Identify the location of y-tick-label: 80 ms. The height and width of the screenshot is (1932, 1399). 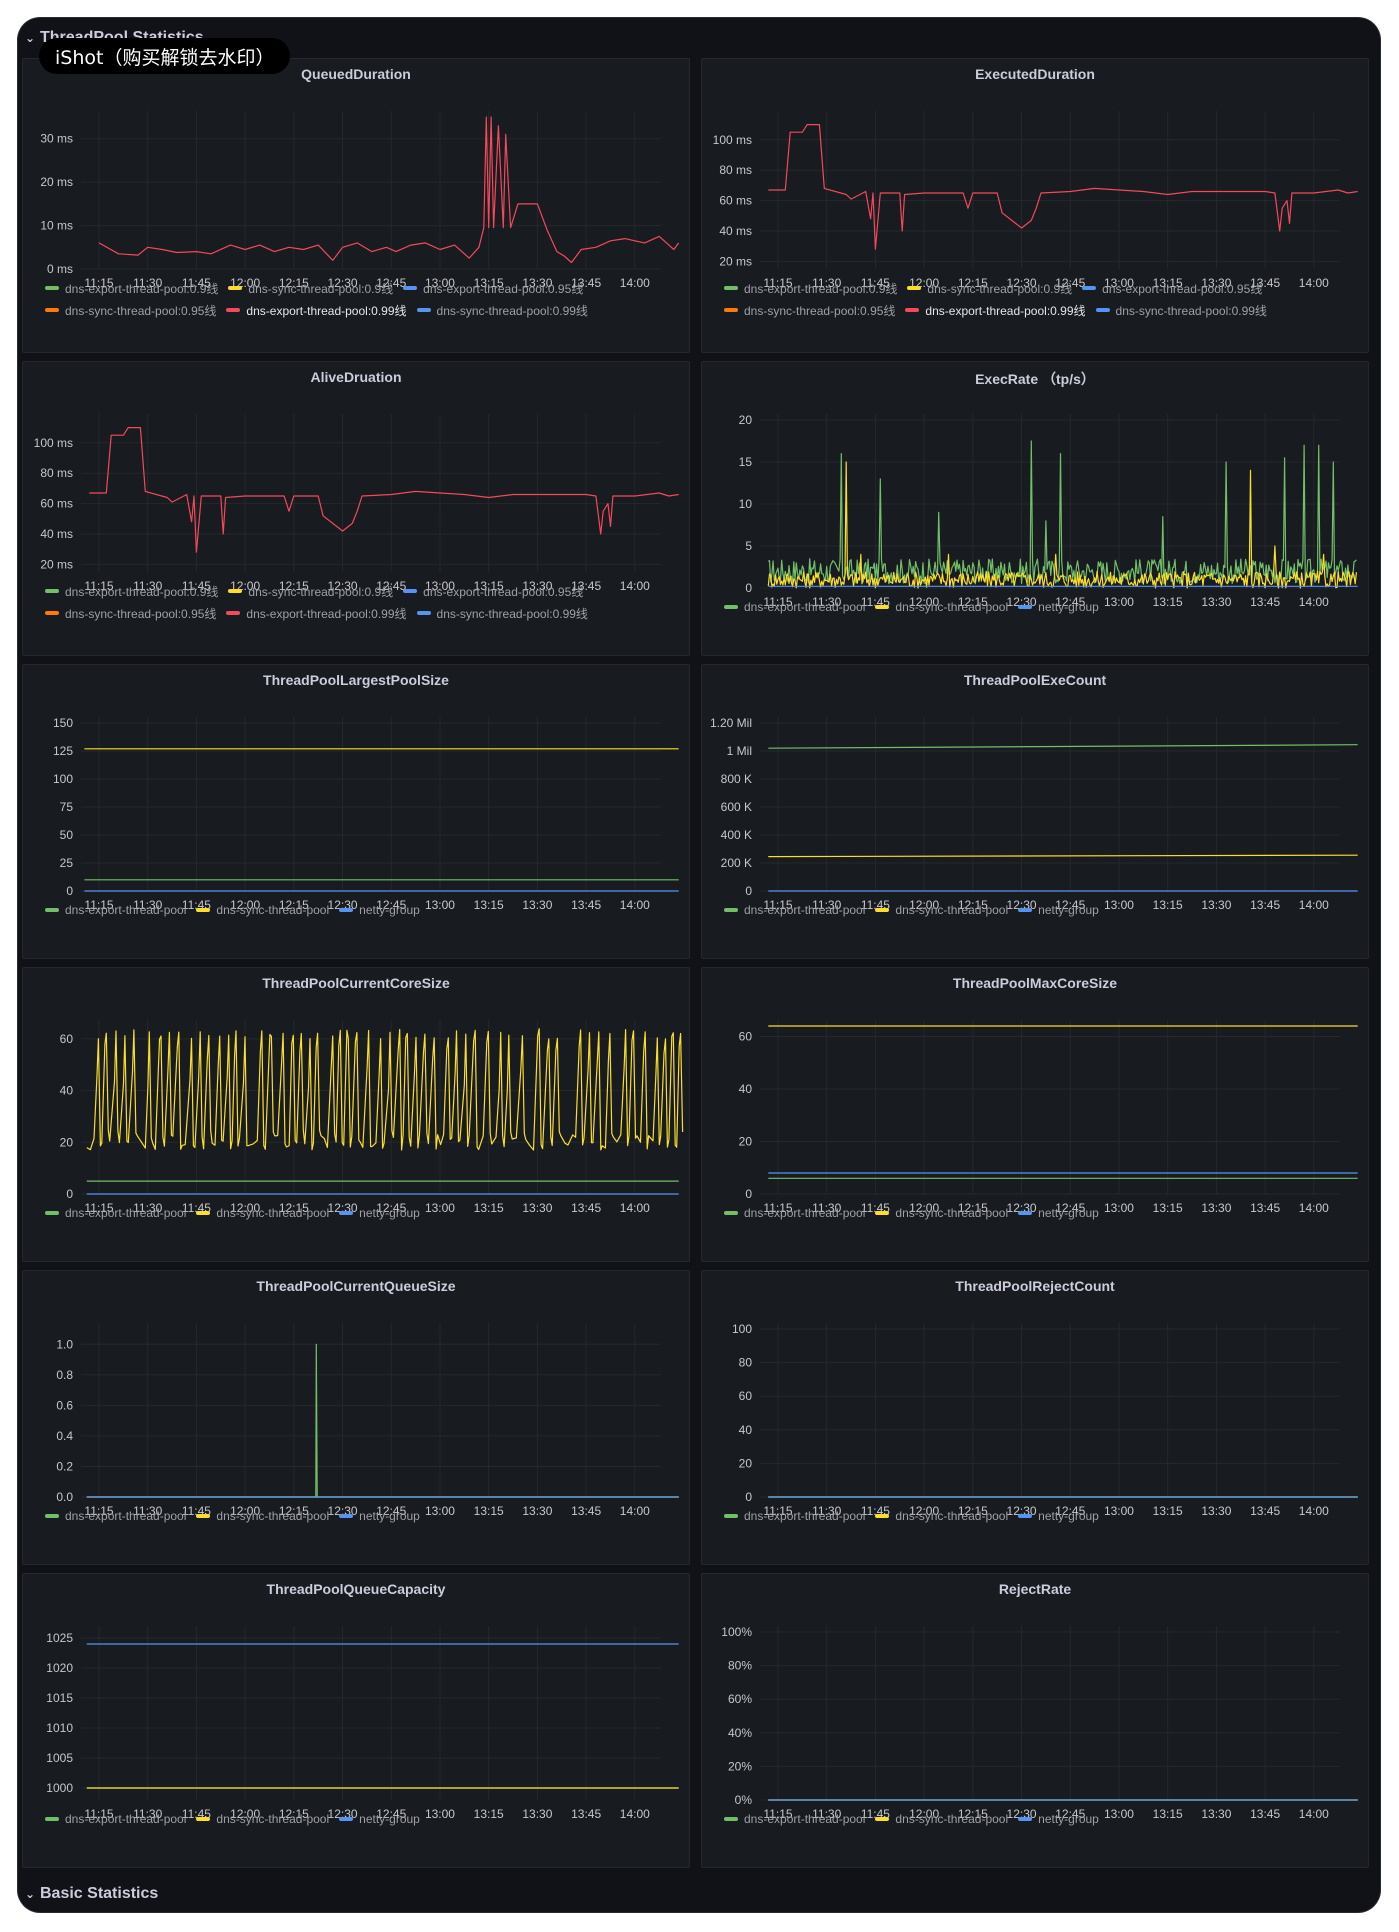
(735, 170).